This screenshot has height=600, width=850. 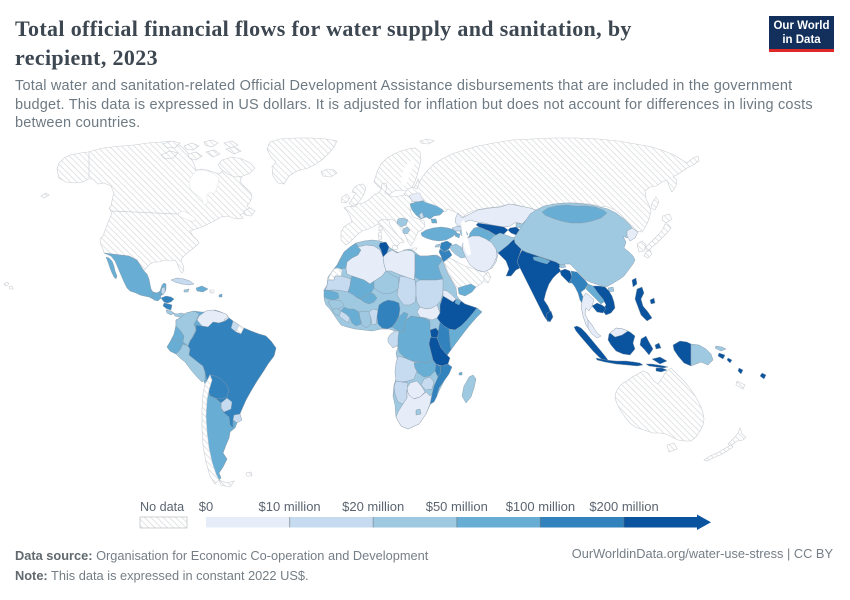 What do you see at coordinates (540, 506) in the screenshot?
I see `svg-text: $100 million` at bounding box center [540, 506].